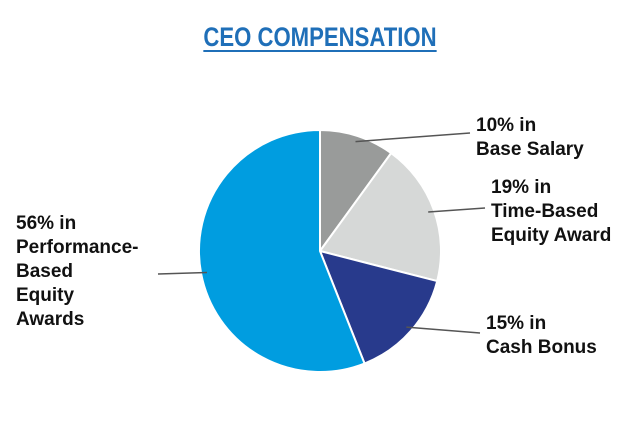  Describe the element at coordinates (516, 323) in the screenshot. I see `label-cash-bonus-line: 15% in` at that location.